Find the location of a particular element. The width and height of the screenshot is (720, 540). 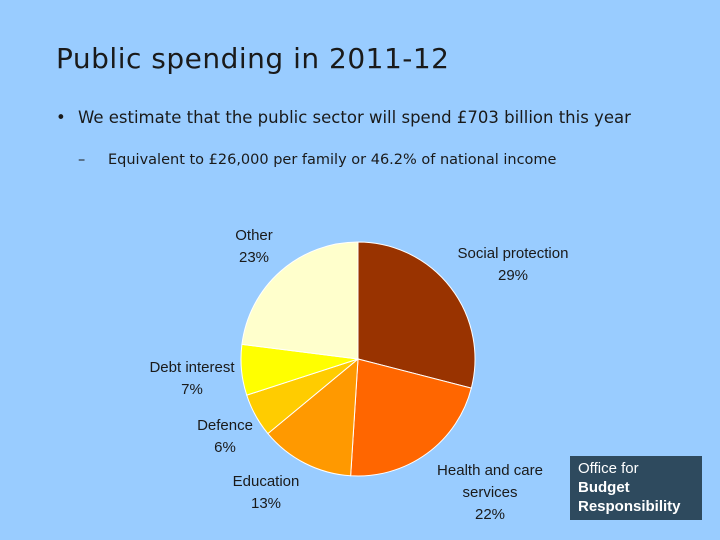

slice-label-other: Other 23% is located at coordinates (254, 246).